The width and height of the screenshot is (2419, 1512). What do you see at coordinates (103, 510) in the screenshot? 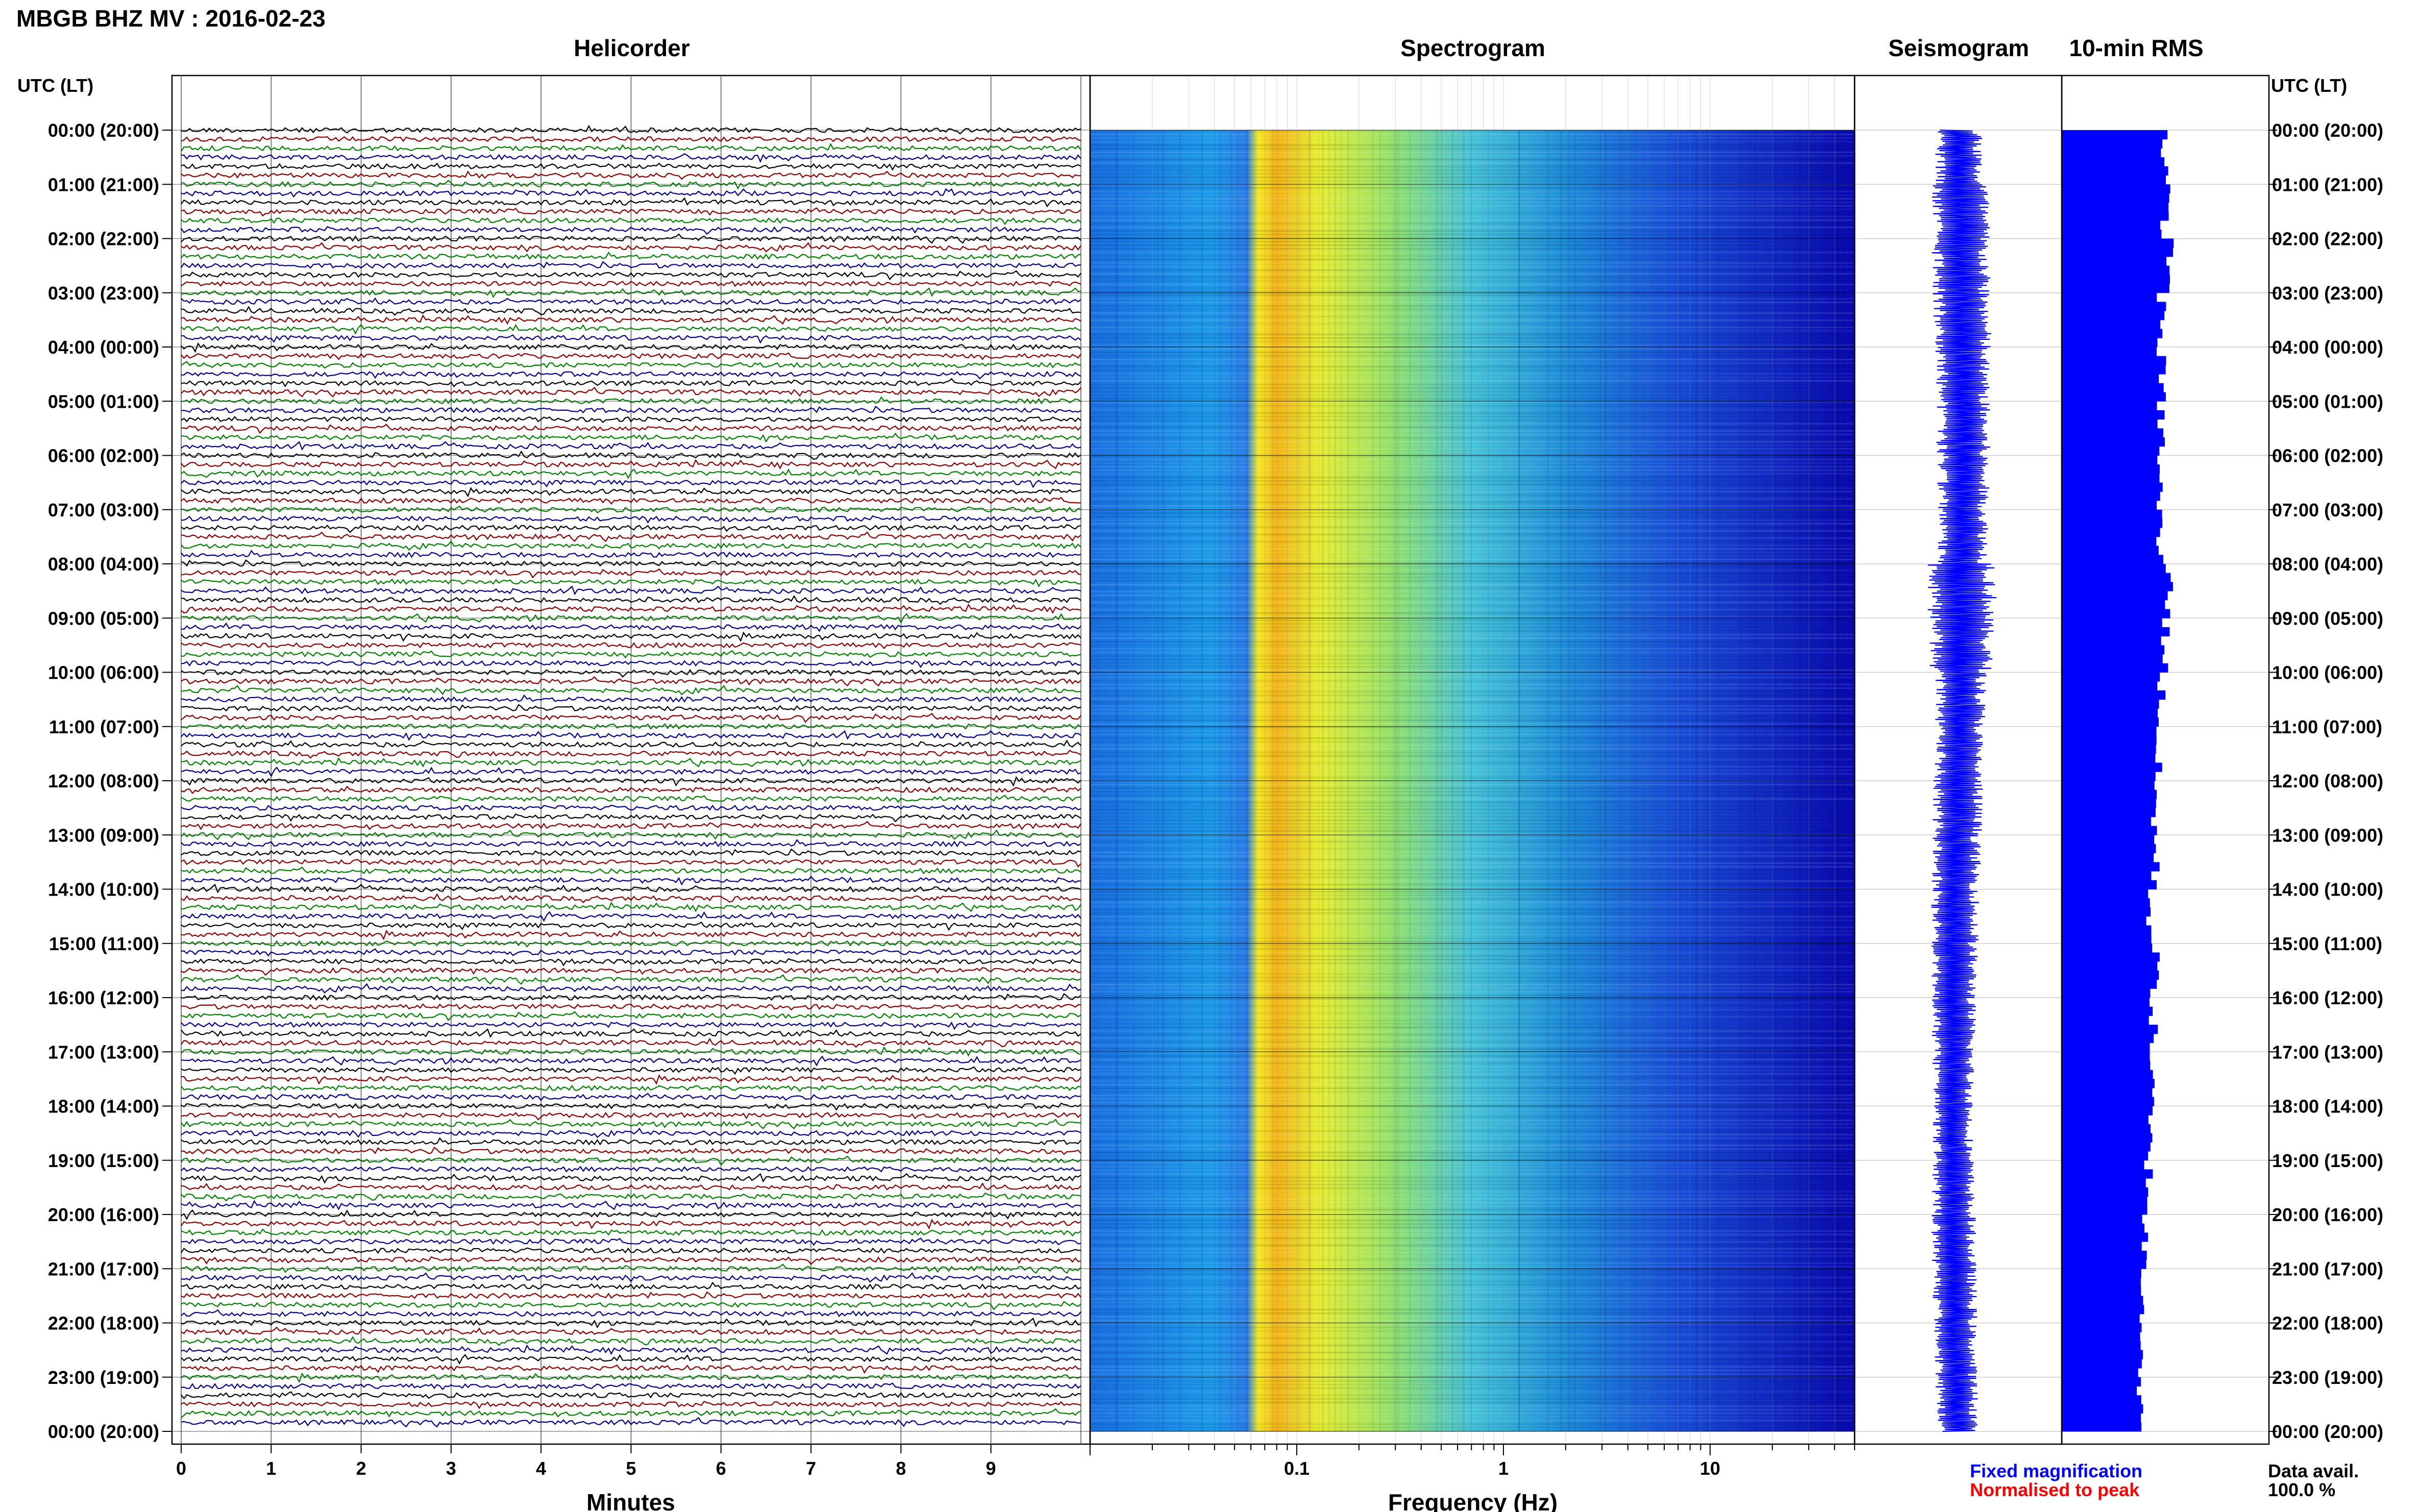
I see `time-tick-left-label: 07:00 (03:00)` at bounding box center [103, 510].